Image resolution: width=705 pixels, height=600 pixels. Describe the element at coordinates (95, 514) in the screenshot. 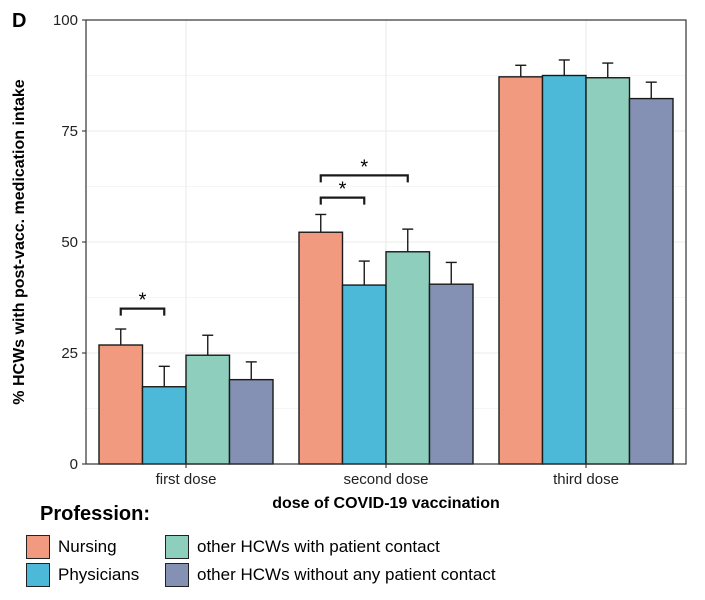

I see `legend-title: Profession:` at that location.